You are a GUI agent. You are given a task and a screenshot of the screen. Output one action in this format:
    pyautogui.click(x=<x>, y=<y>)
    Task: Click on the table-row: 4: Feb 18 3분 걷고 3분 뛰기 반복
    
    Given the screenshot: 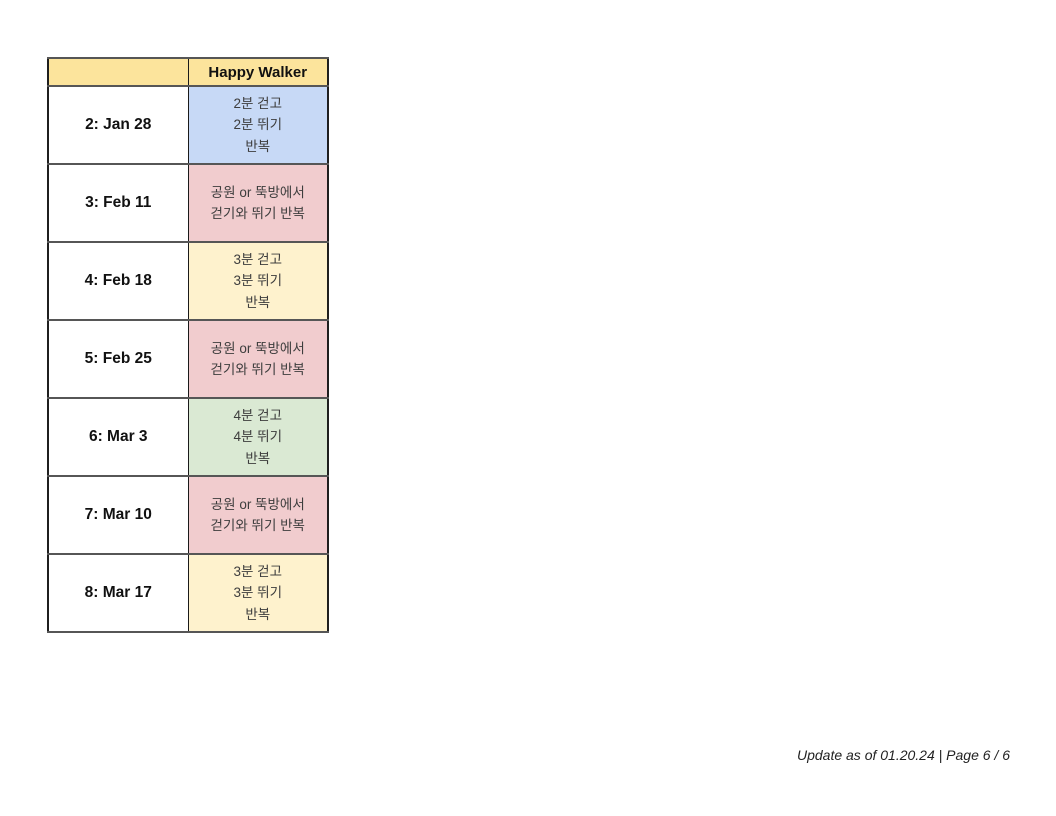 What is the action you would take?
    pyautogui.click(x=188, y=281)
    